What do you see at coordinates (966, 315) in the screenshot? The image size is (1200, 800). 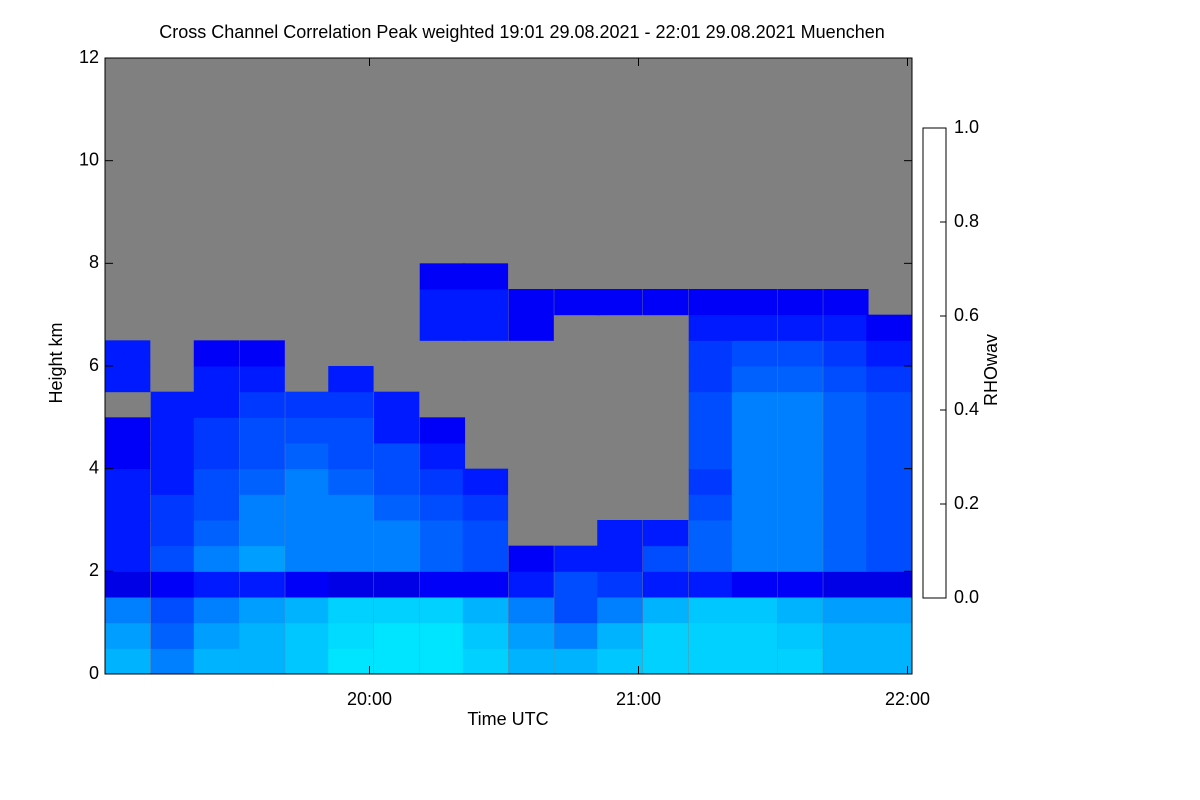 I see `colorbar-tick-label: 0.6` at bounding box center [966, 315].